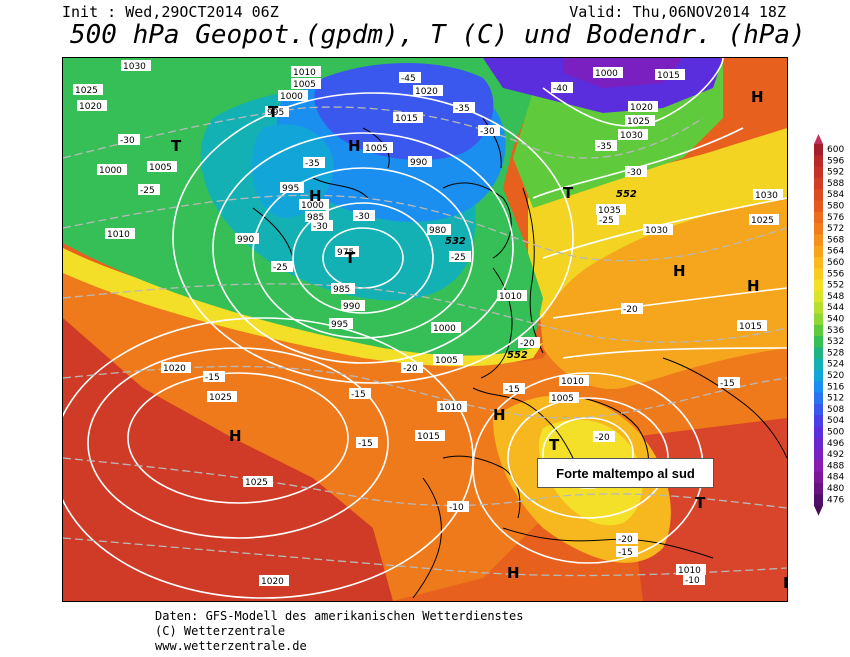 This screenshot has height=657, width=850. I want to click on pressure-label: 990, so click(418, 163).